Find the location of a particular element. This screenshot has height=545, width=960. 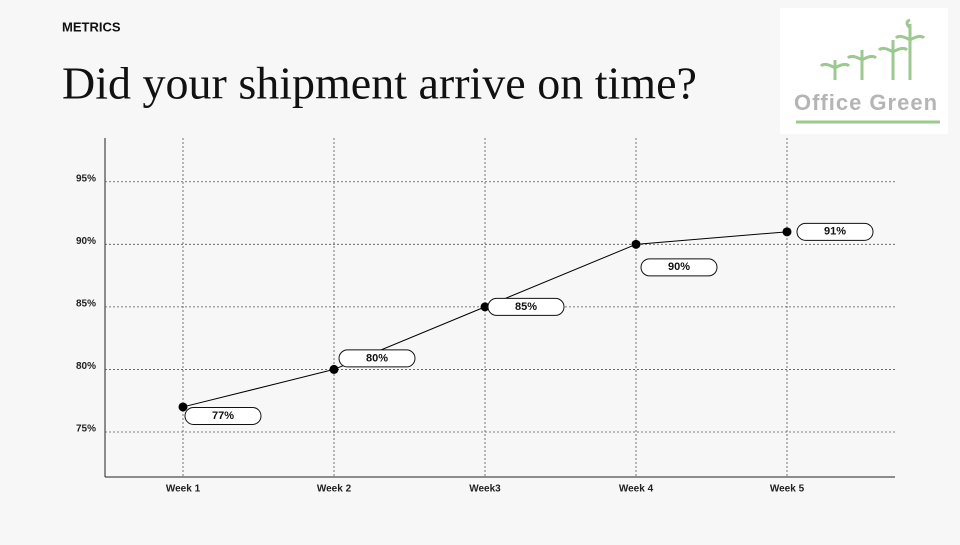

value-label: 80% is located at coordinates (377, 358).